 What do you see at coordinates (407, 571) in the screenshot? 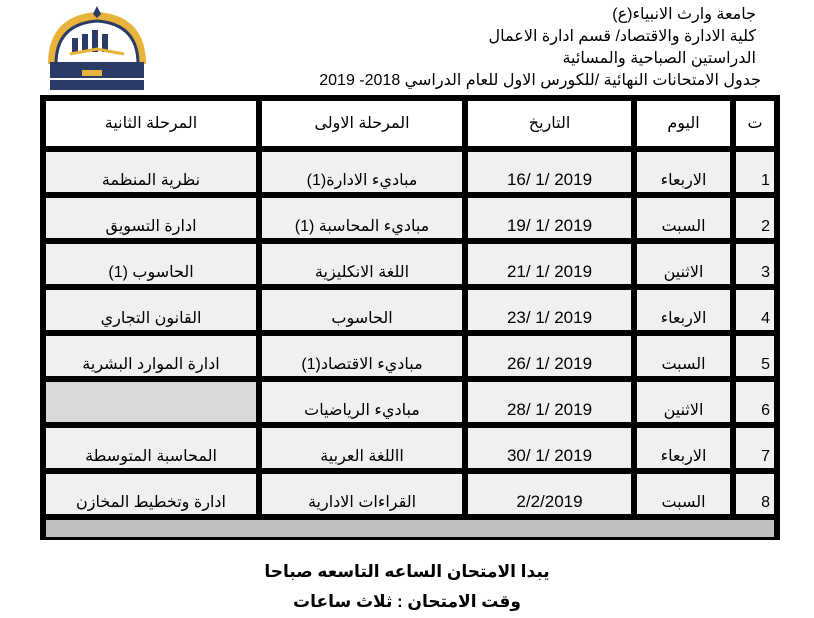
I see `exam-start-note: يبدا الامتحان الساعه التاسعه صباحا` at bounding box center [407, 571].